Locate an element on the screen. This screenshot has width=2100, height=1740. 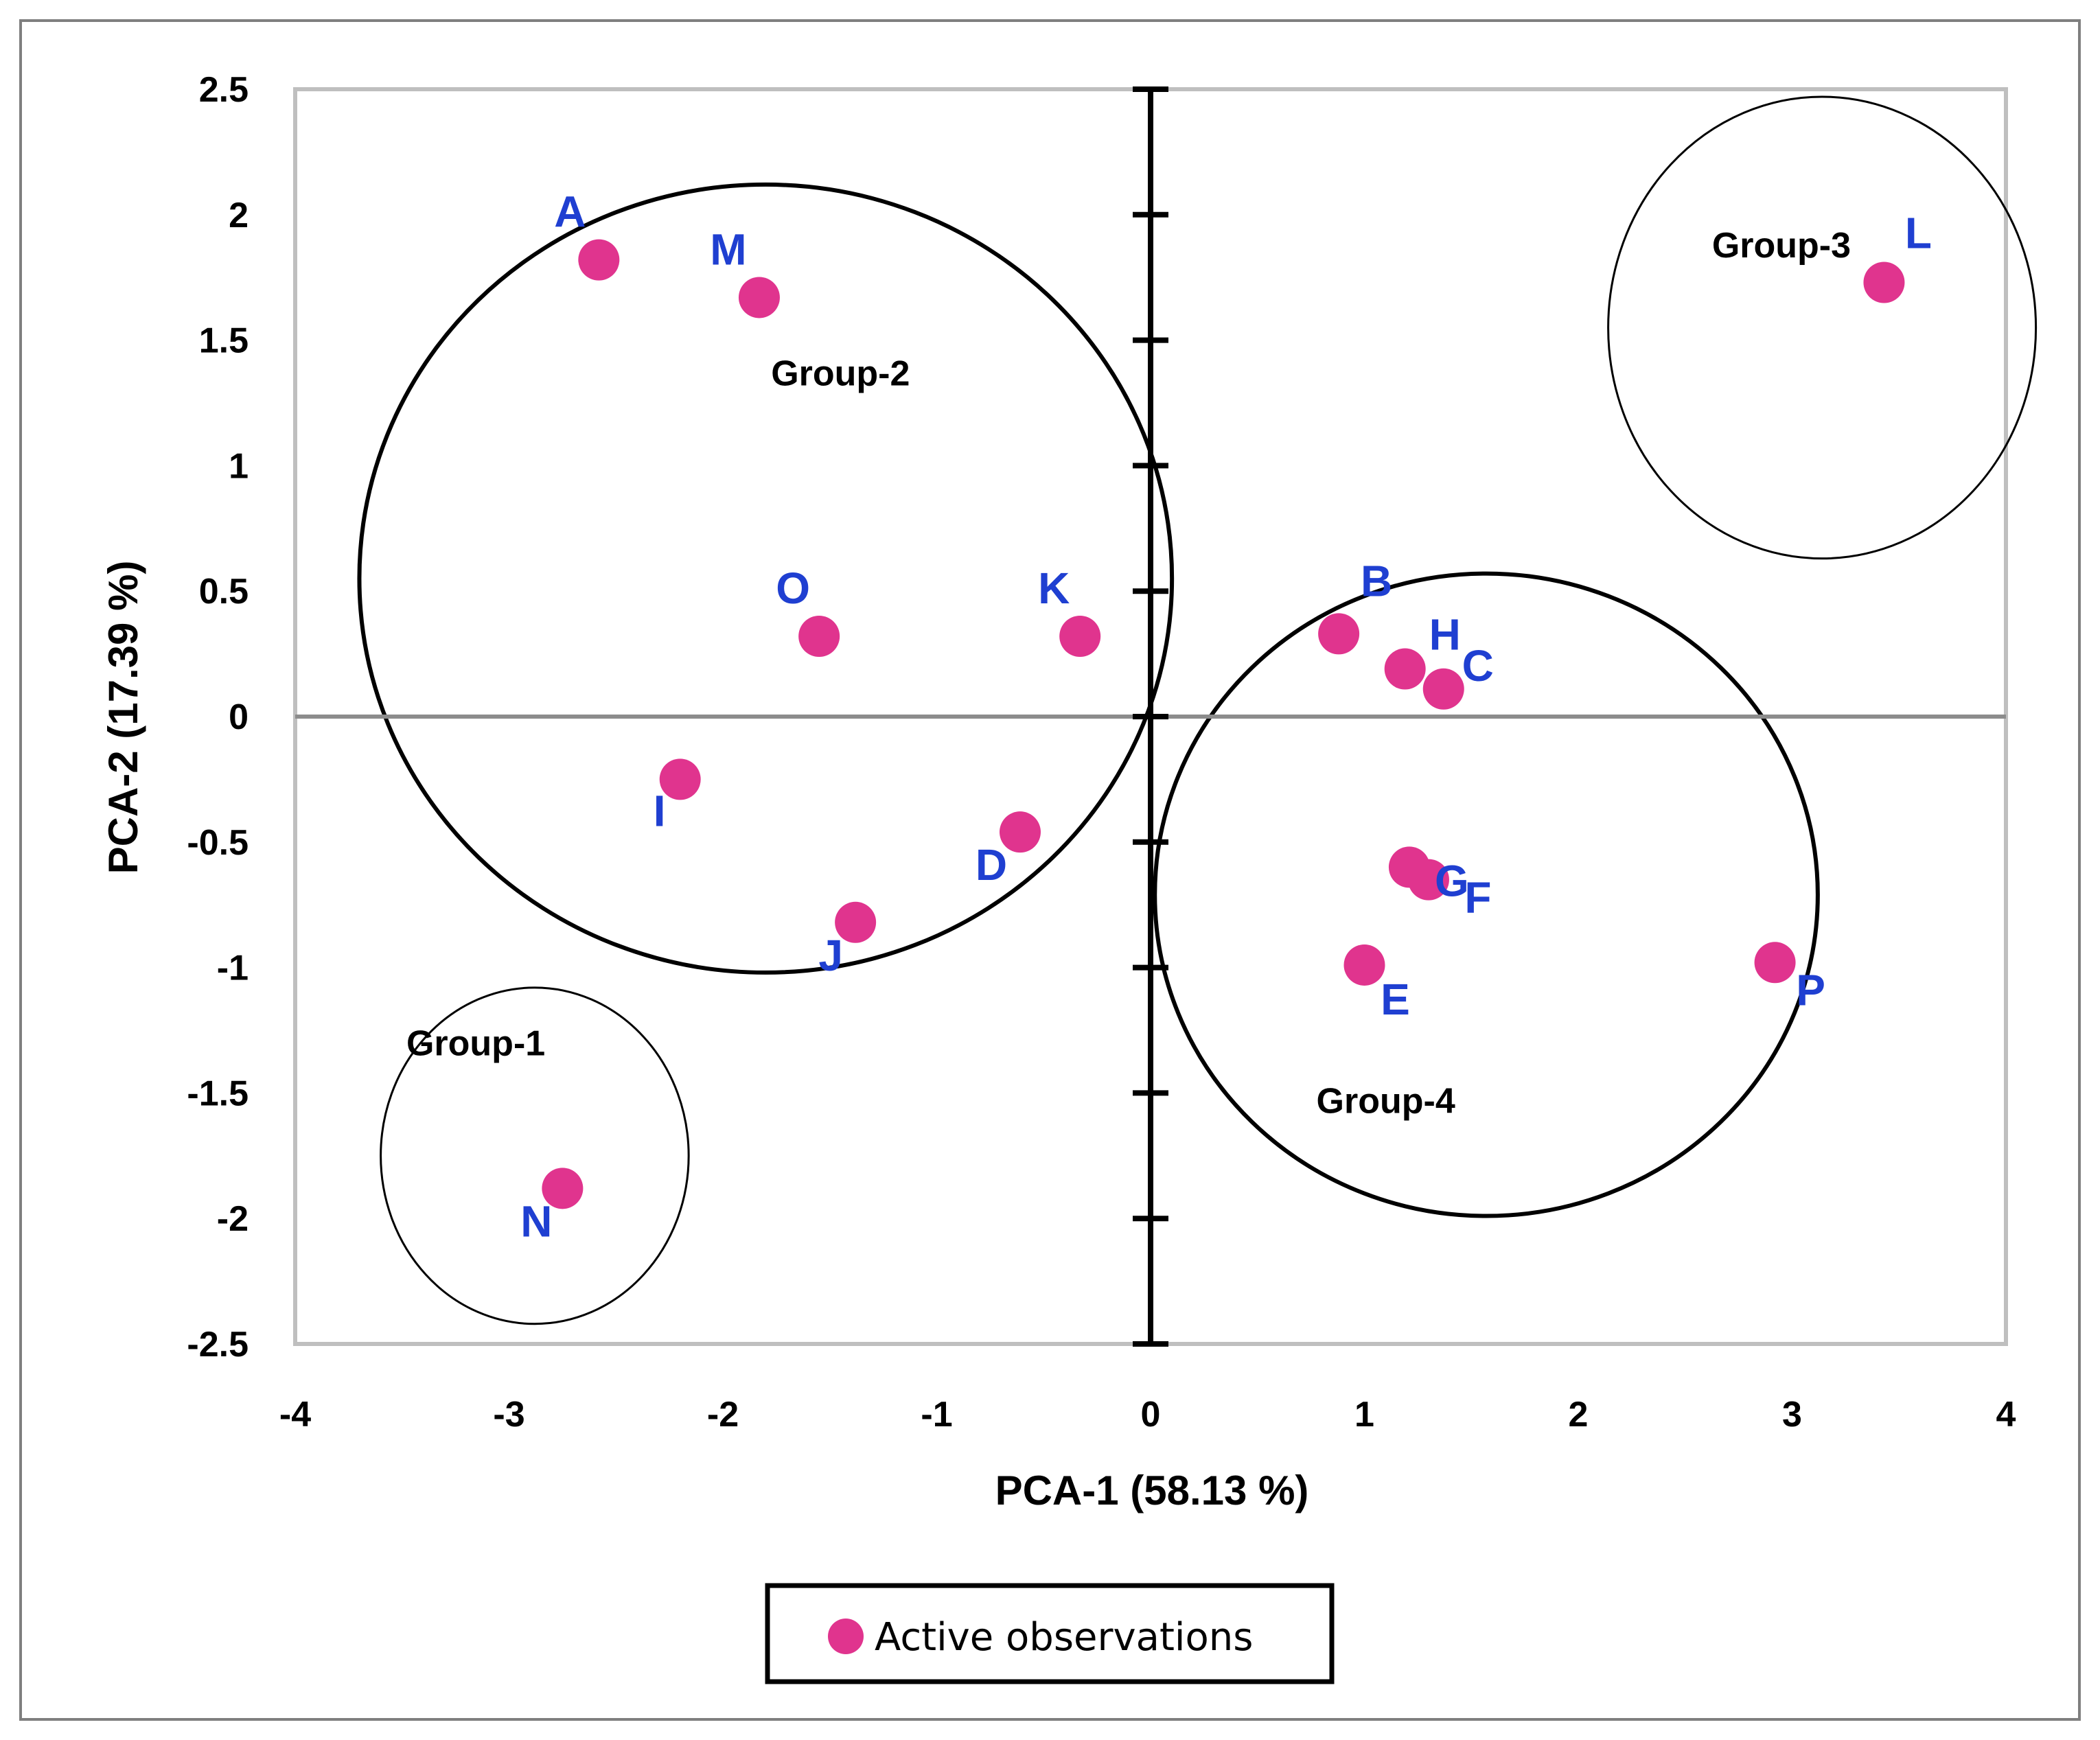
point-label-I: I is located at coordinates (660, 810).